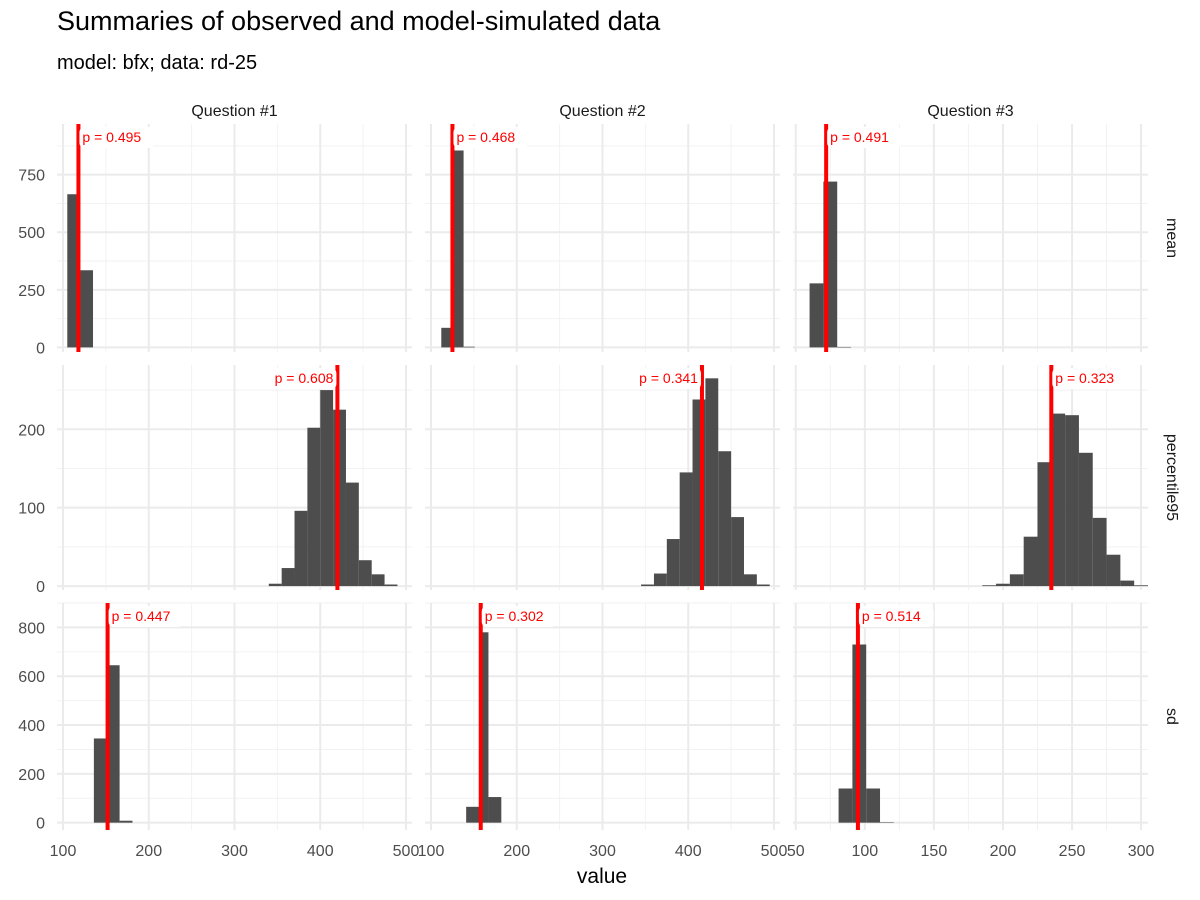 Image resolution: width=1200 pixels, height=900 pixels. Describe the element at coordinates (31, 176) in the screenshot. I see `y-tick-label: 750` at that location.